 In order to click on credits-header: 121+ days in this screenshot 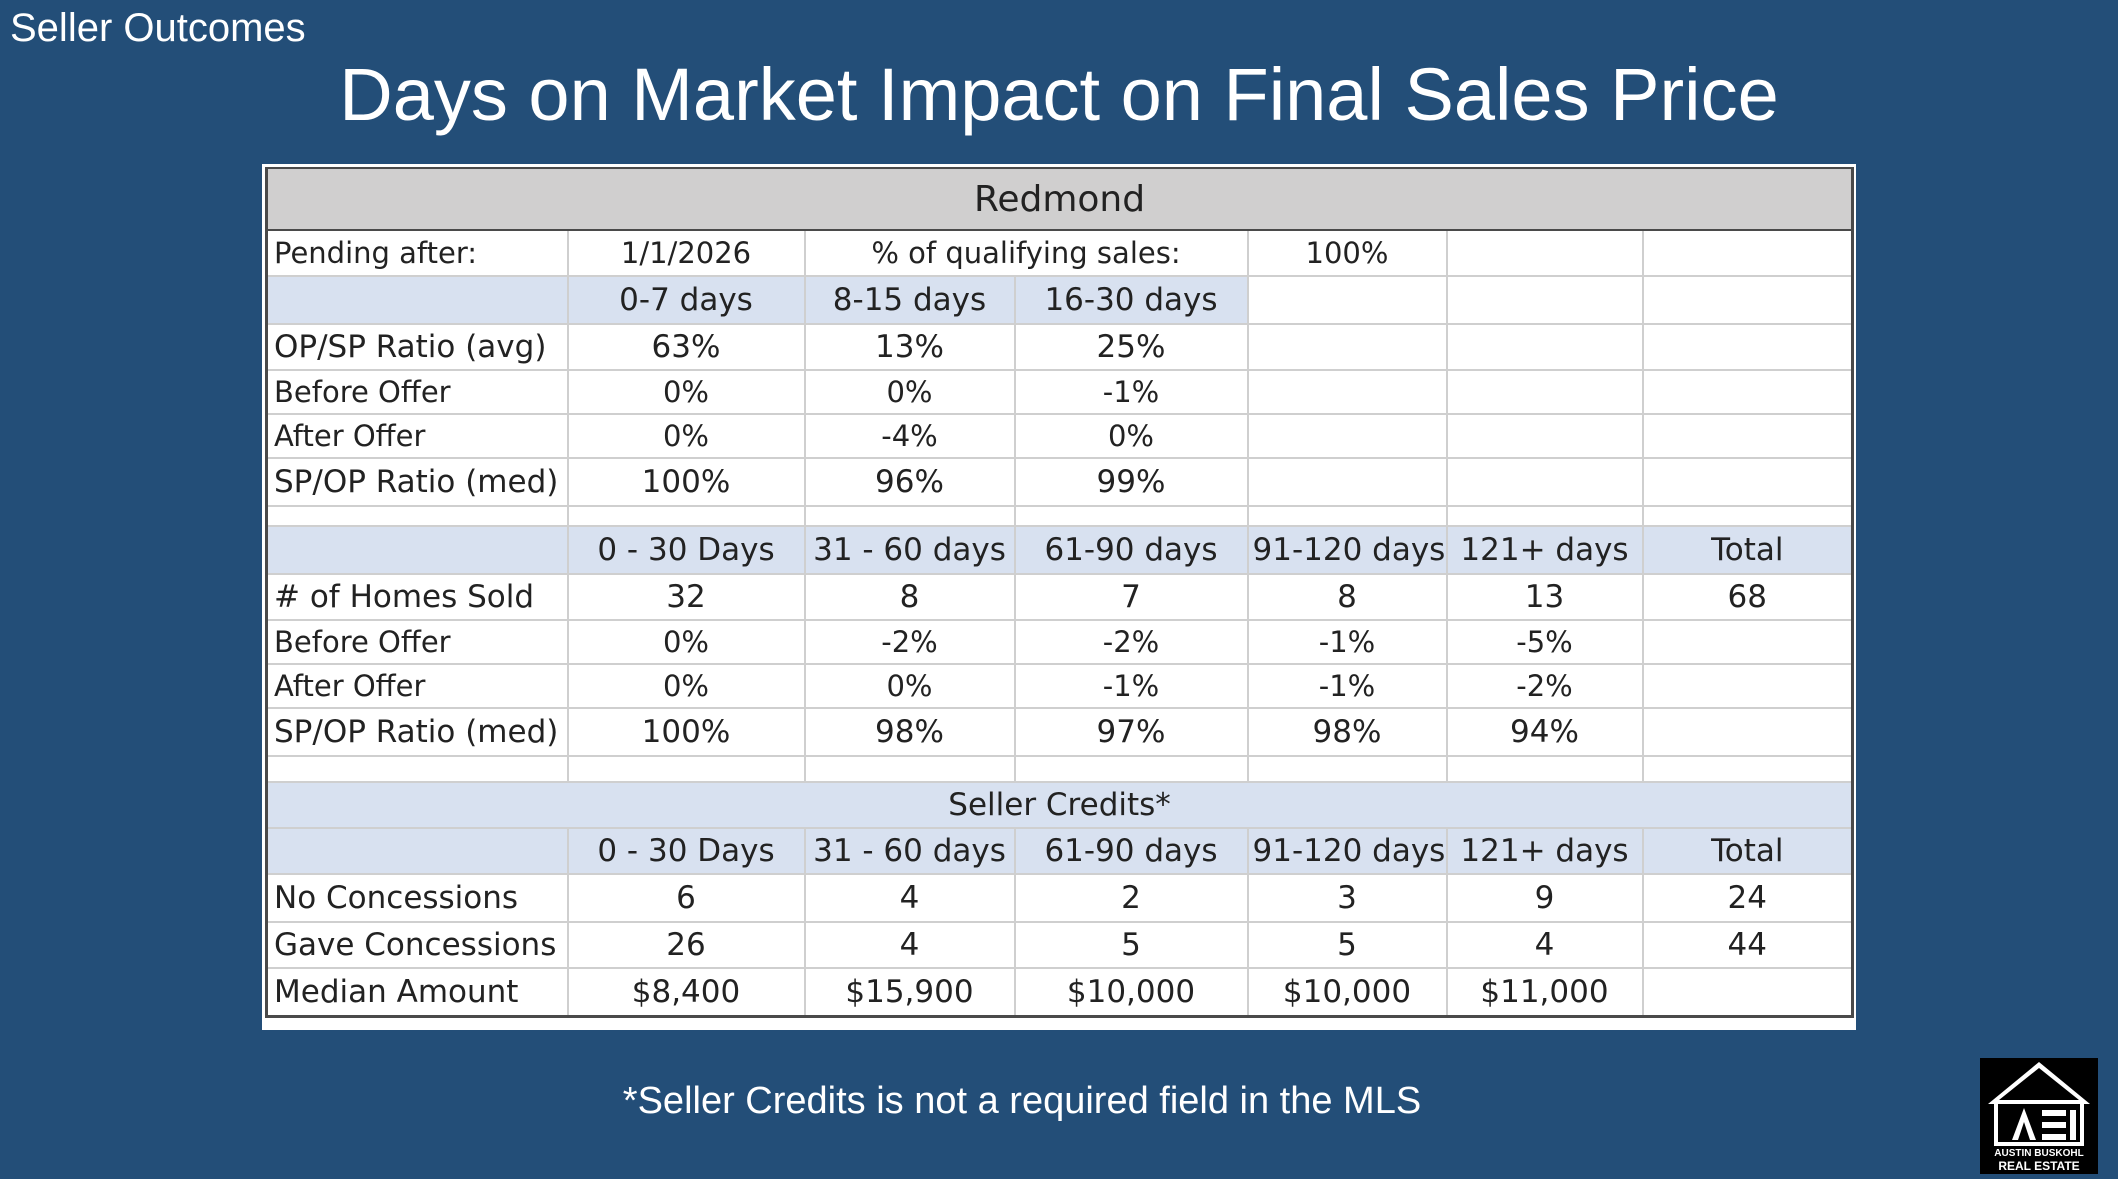, I will do `click(1544, 851)`.